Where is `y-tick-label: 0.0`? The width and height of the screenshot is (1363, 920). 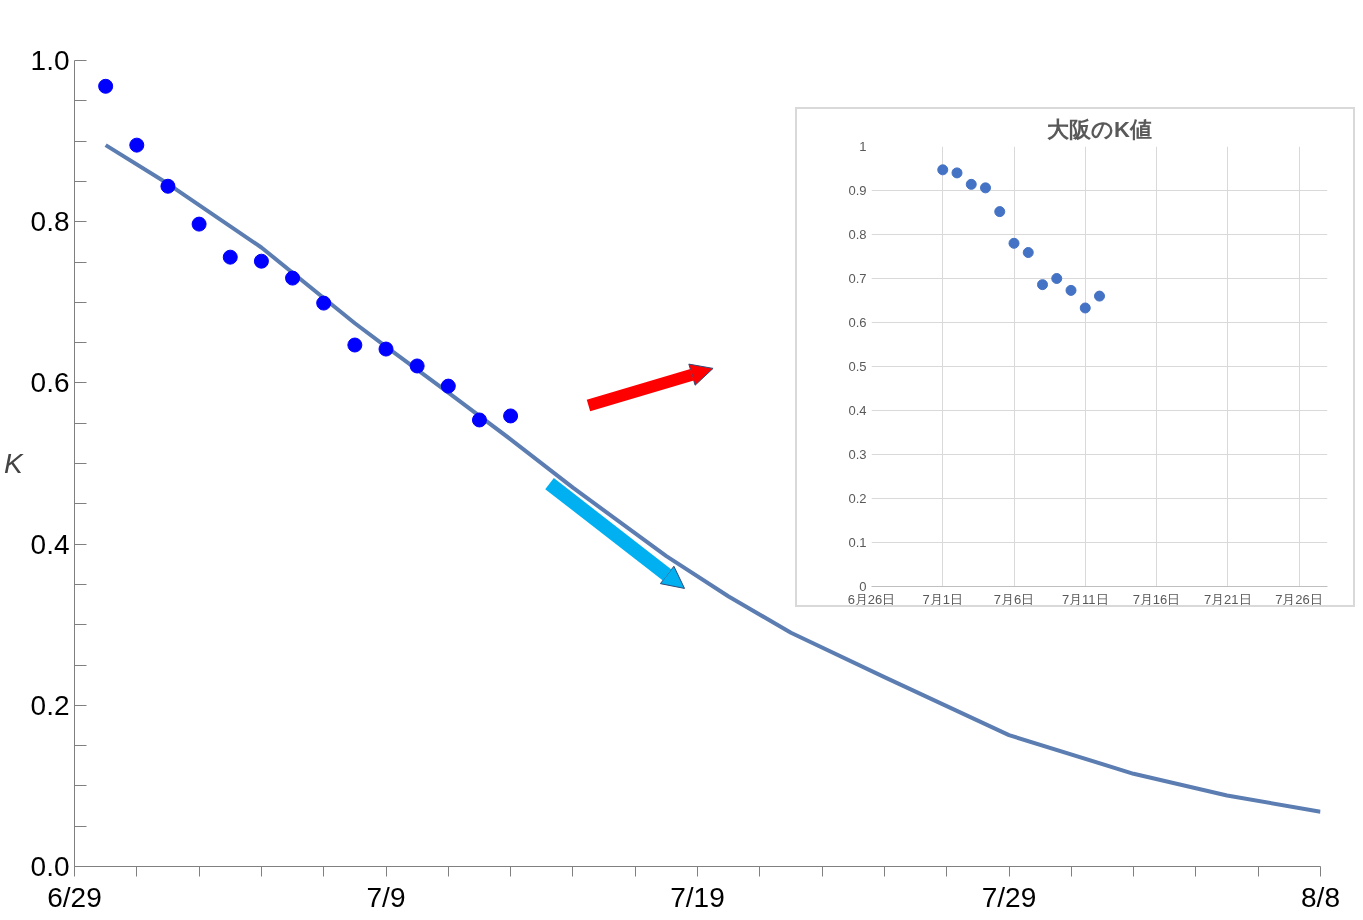
y-tick-label: 0.0 is located at coordinates (50, 866).